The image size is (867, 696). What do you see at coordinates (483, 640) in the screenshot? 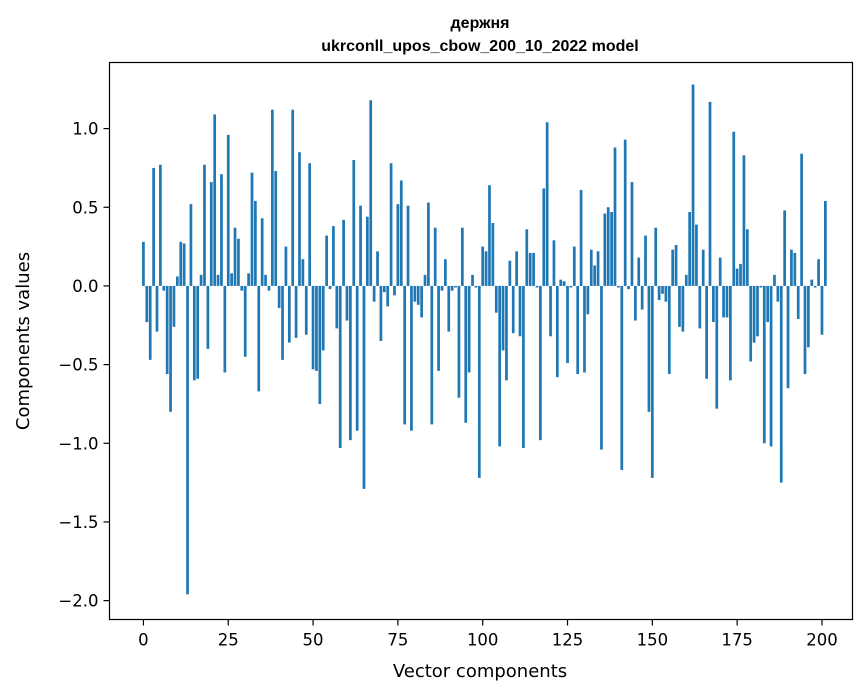
I see `x-tick-label: 100` at bounding box center [483, 640].